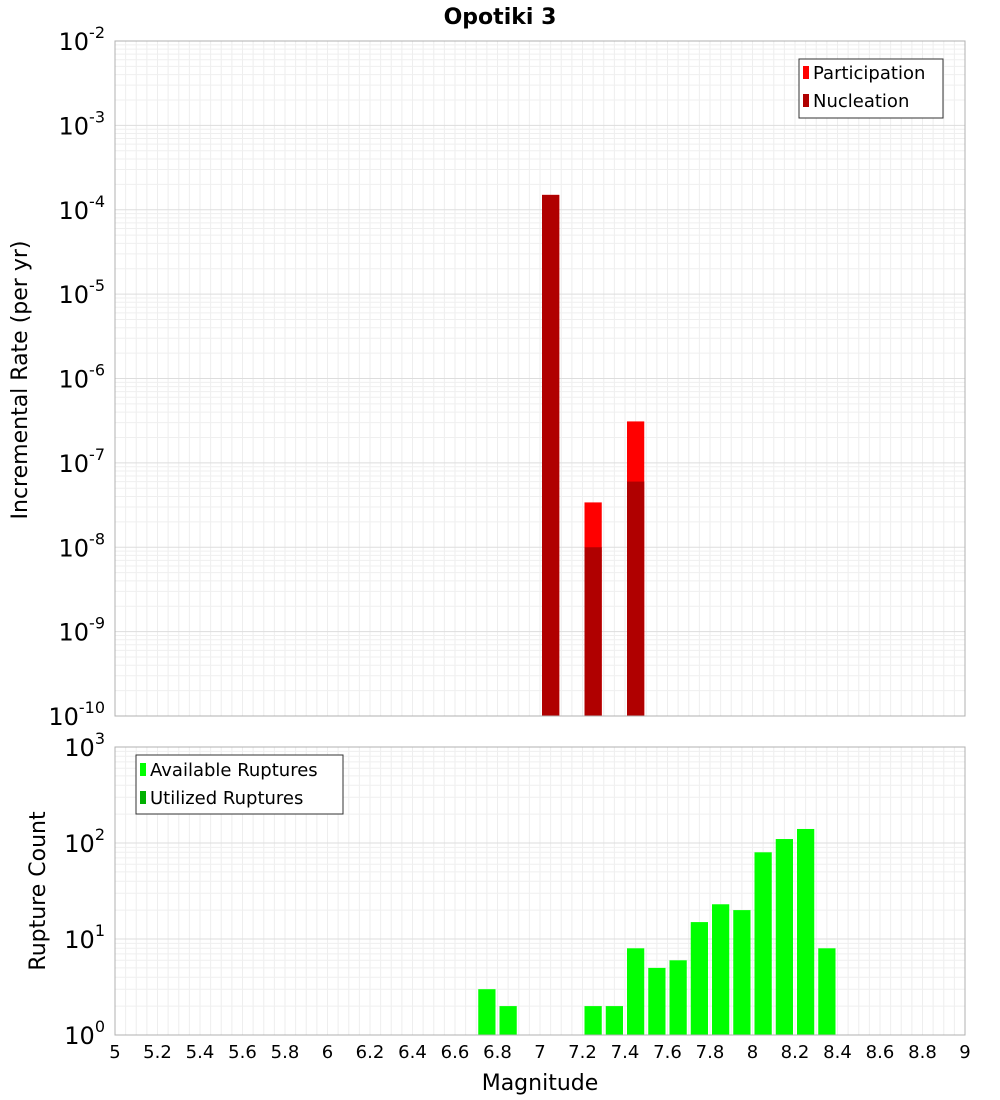 The image size is (1000, 1100). Describe the element at coordinates (869, 73) in the screenshot. I see `legend-label-participation: Participation` at that location.